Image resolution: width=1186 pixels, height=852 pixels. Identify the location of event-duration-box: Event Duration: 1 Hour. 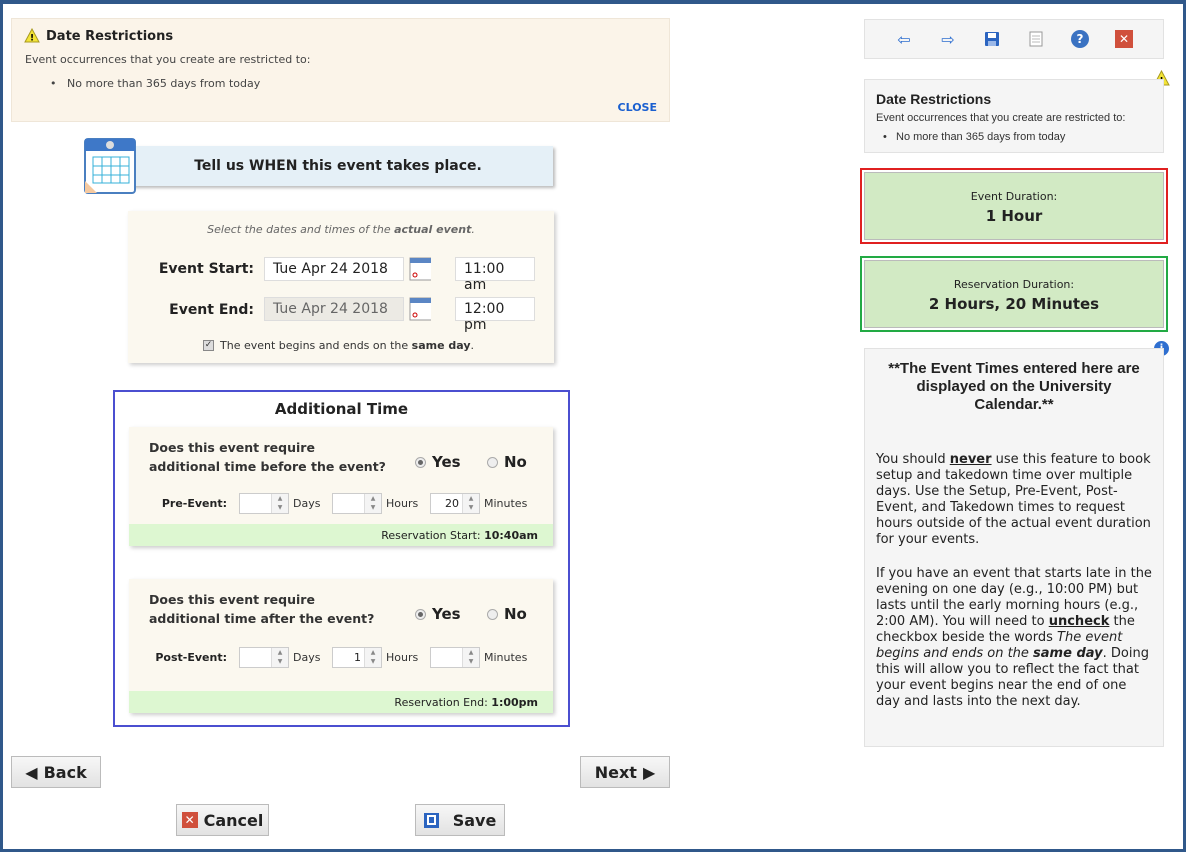
(1014, 206).